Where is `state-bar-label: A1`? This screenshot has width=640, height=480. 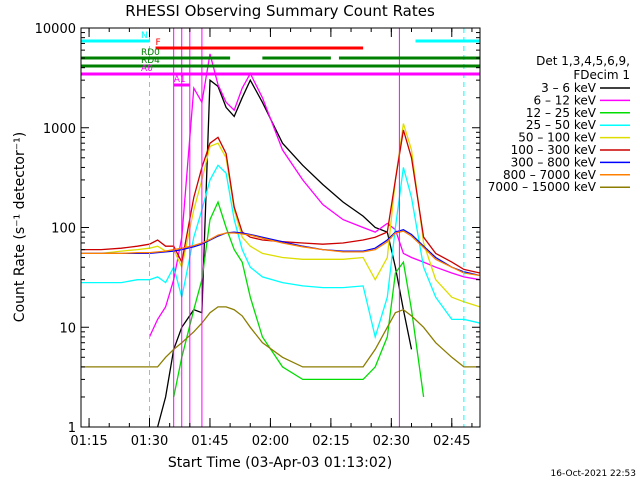 state-bar-label: A1 is located at coordinates (180, 80).